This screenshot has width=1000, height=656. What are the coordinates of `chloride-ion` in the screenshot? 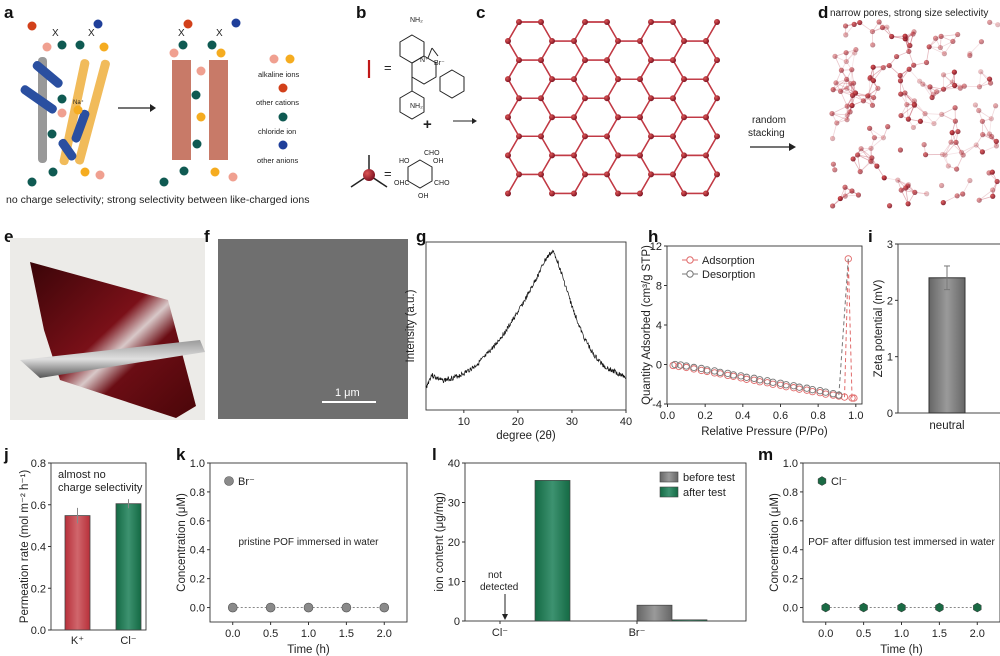 It's located at (196, 95).